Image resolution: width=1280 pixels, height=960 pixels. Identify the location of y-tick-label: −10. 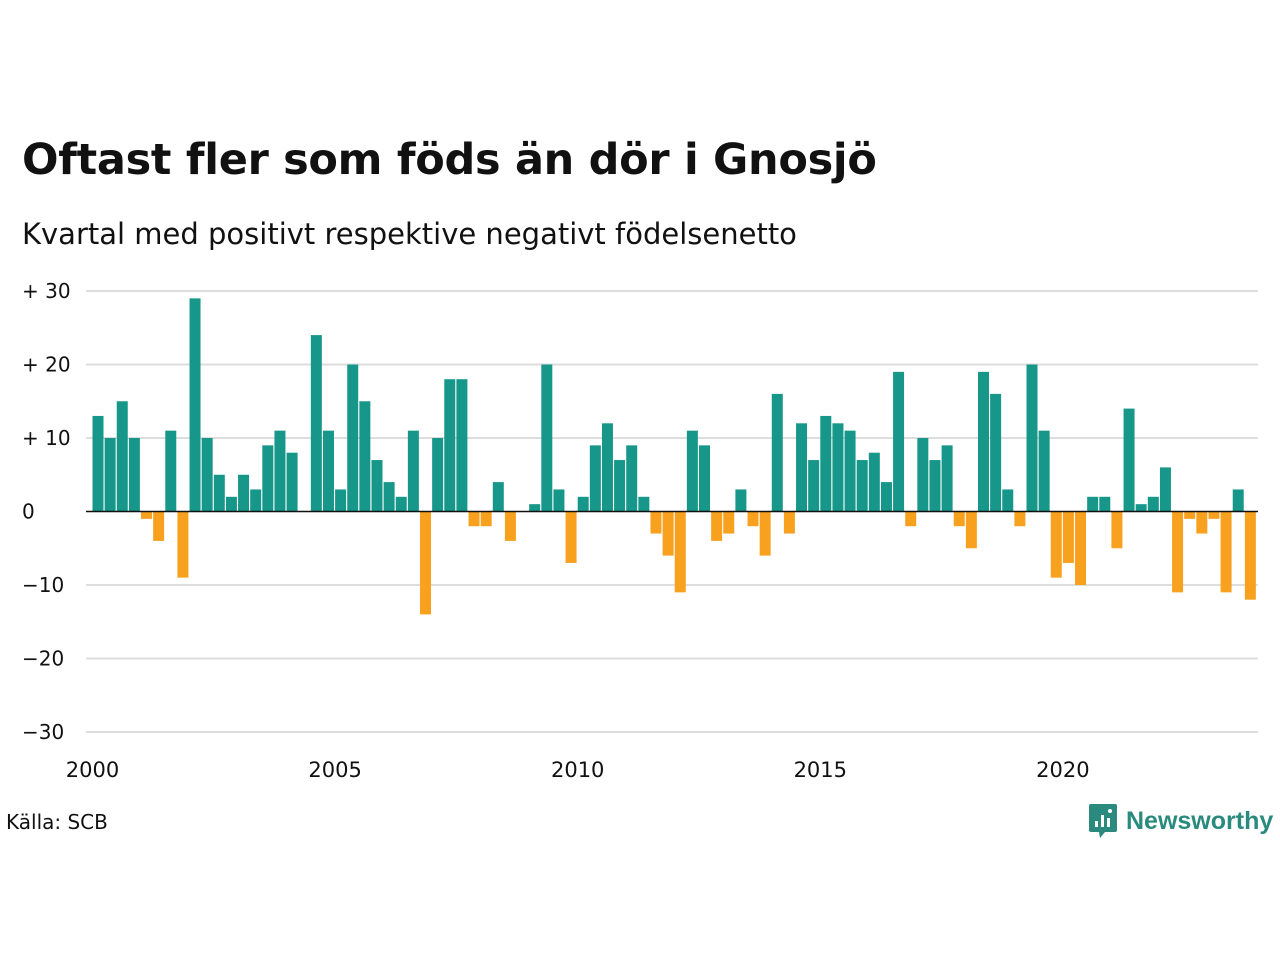
(43, 585).